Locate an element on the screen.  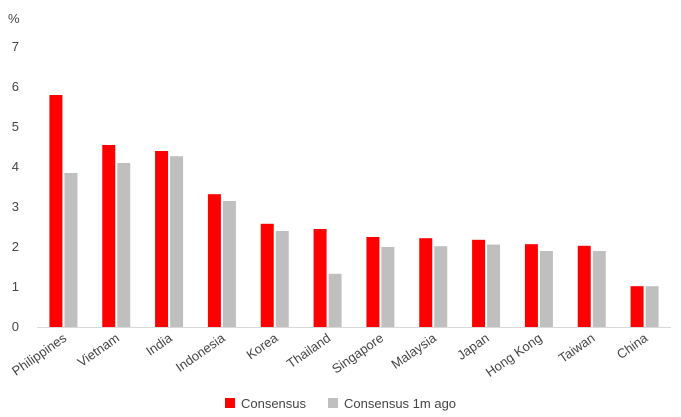
x-category-label: Taiwan is located at coordinates (577, 347).